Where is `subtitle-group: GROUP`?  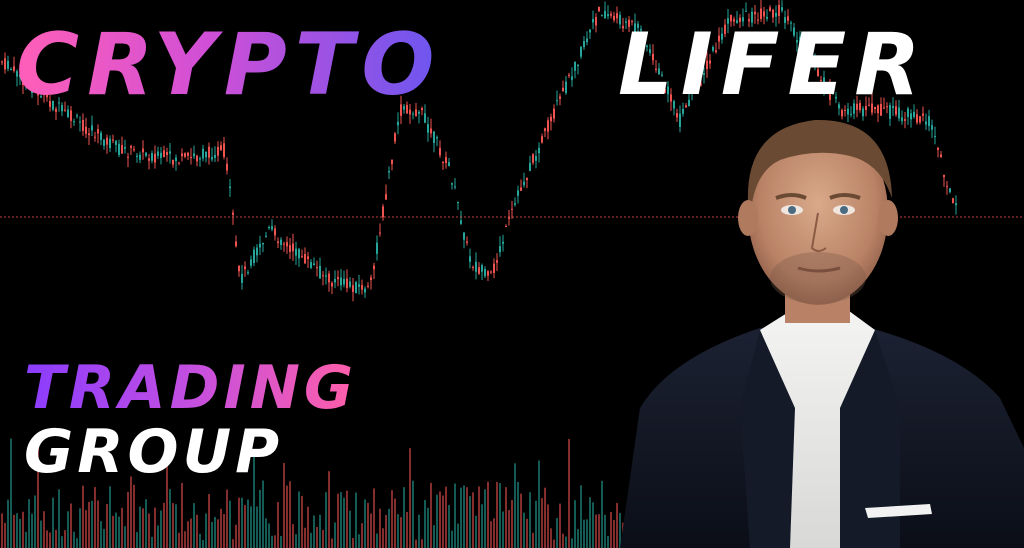
subtitle-group: GROUP is located at coordinates (154, 452).